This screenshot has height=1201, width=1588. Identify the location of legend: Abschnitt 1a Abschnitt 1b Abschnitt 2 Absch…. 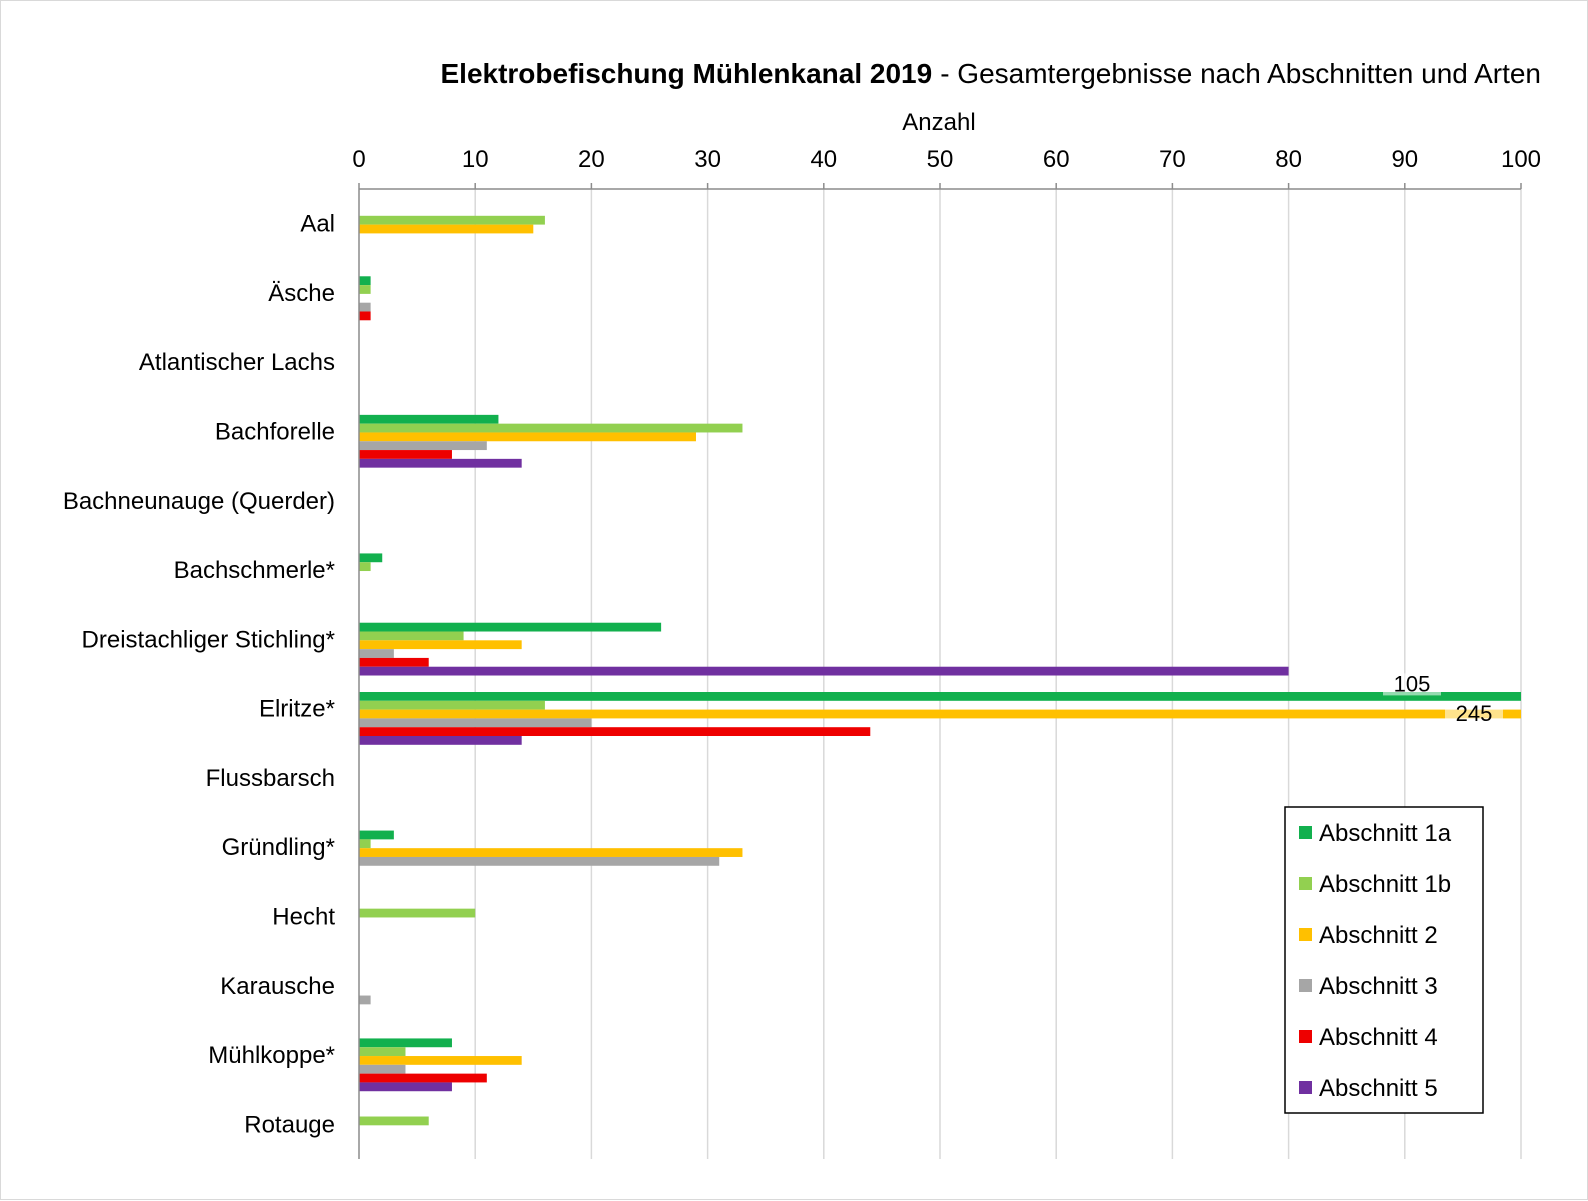
(1384, 960).